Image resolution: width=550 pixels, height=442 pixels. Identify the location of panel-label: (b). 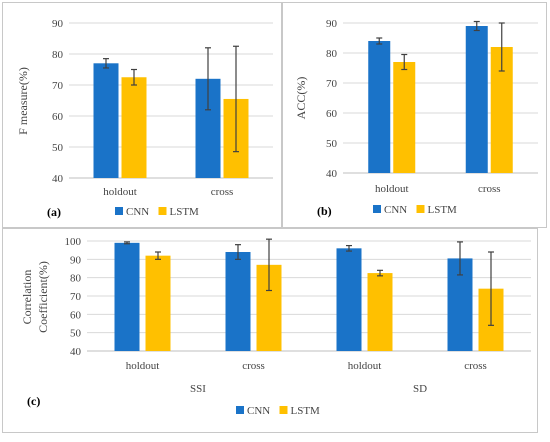
(324, 211).